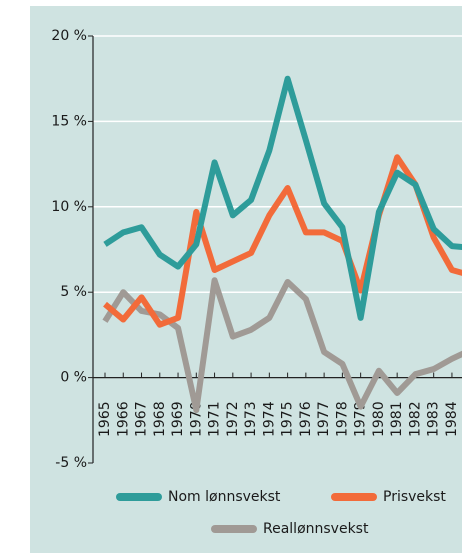  Describe the element at coordinates (342, 419) in the screenshot. I see `x-tick-label: 1978` at that location.